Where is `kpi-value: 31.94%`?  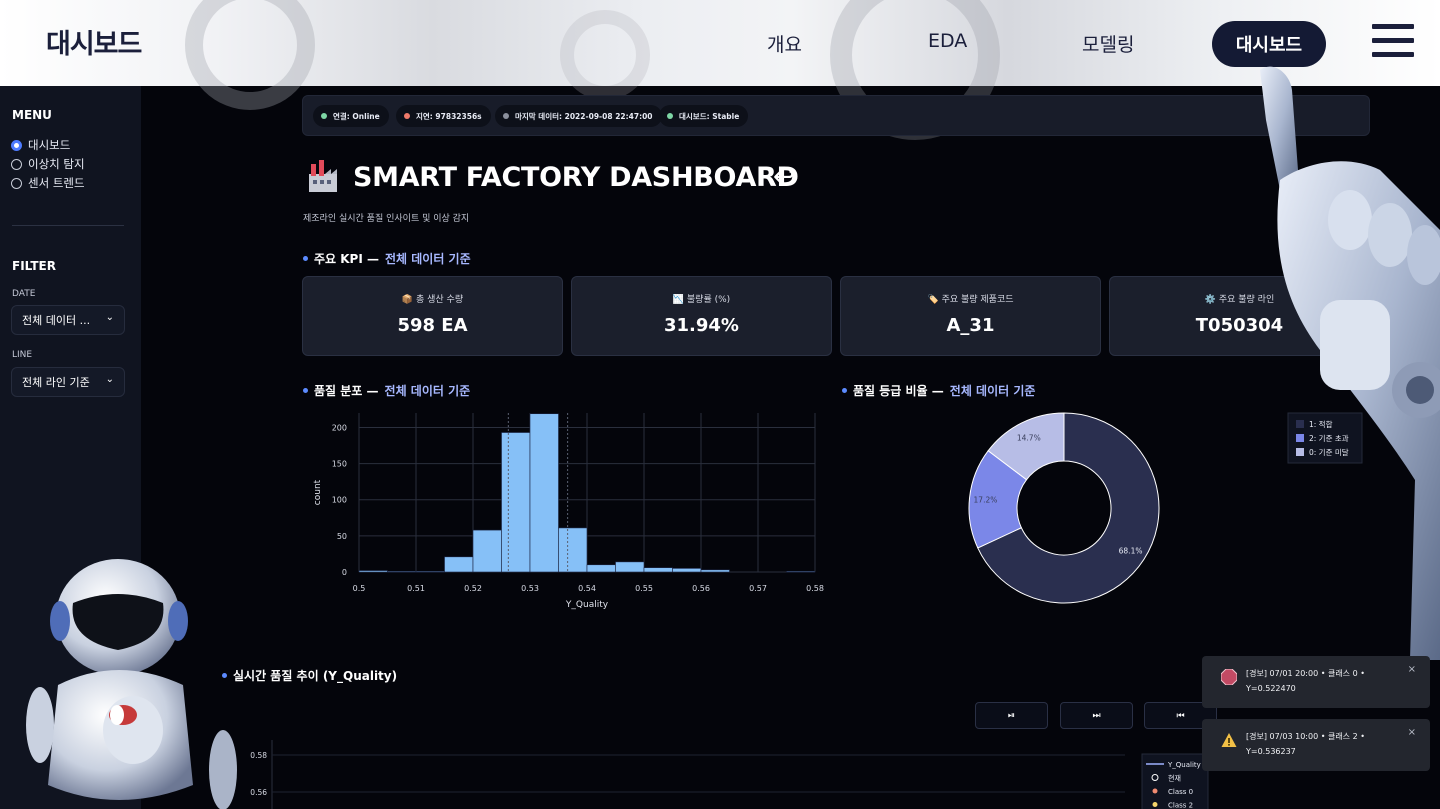 kpi-value: 31.94% is located at coordinates (701, 325).